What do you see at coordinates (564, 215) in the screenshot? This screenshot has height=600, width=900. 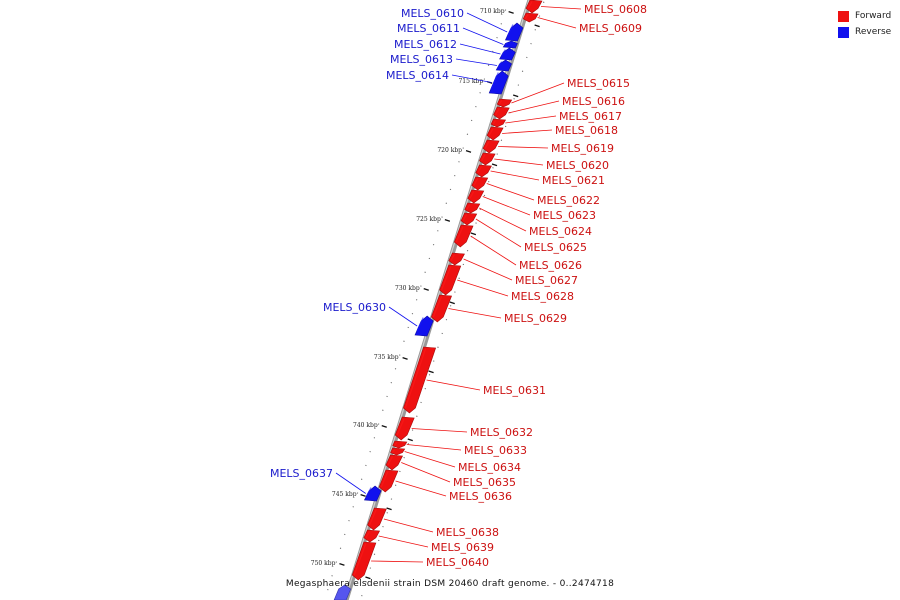 I see `gene-label: MELS_0623` at bounding box center [564, 215].